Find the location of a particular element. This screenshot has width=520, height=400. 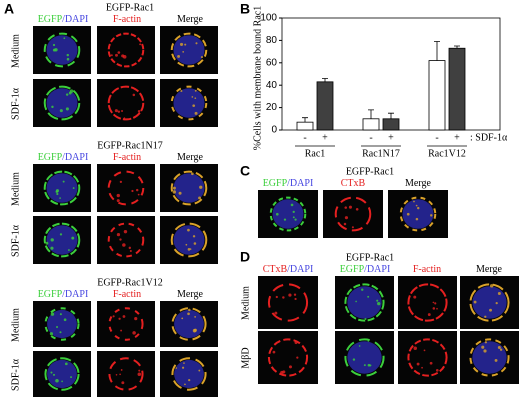

row-label: SDF-1α is located at coordinates (15, 103).